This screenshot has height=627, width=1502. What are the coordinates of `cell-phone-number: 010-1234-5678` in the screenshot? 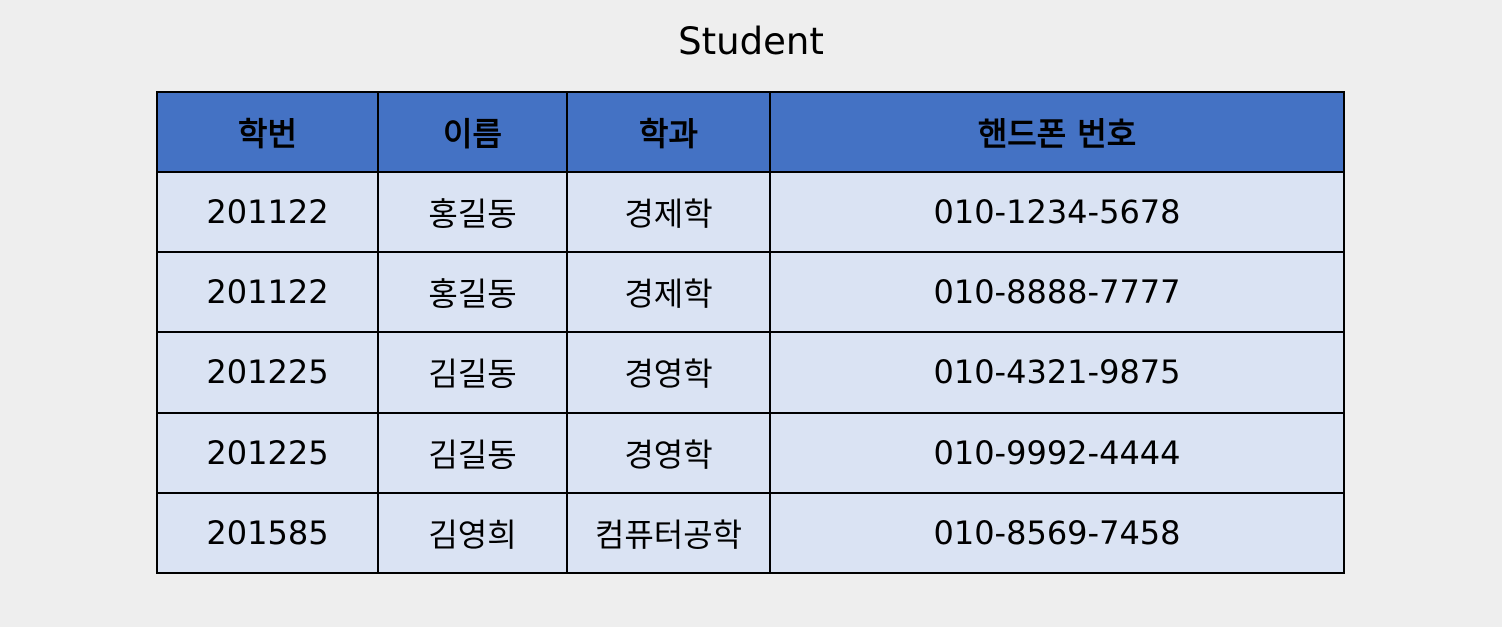 It's located at (1057, 212).